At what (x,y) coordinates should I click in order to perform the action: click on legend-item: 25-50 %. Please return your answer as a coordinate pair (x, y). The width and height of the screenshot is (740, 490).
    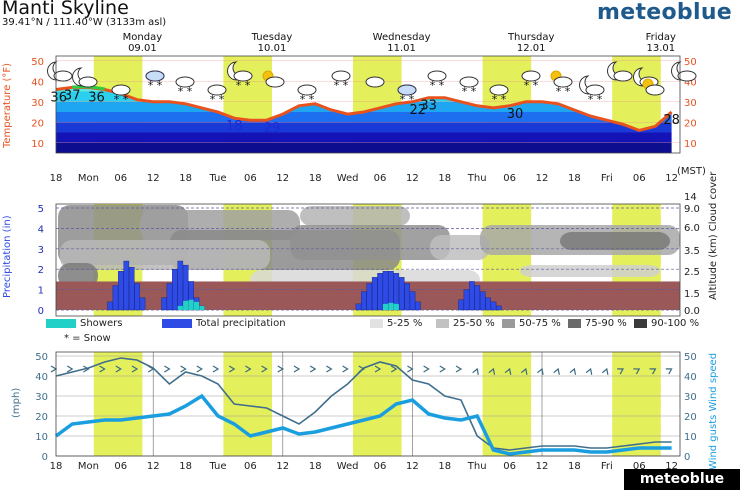
    Looking at the image, I should click on (465, 323).